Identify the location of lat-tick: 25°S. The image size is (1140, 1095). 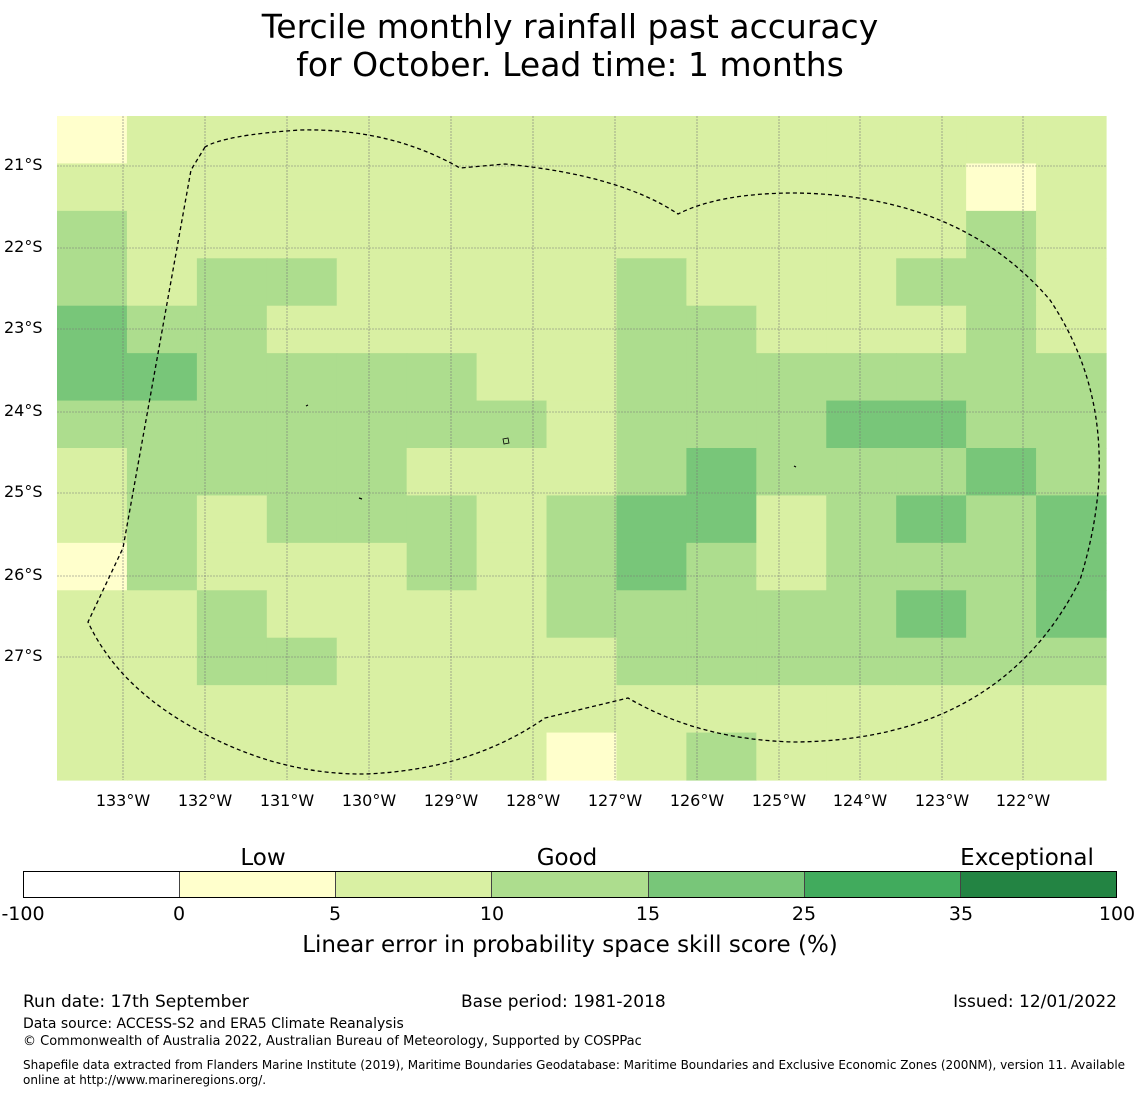
(23, 491).